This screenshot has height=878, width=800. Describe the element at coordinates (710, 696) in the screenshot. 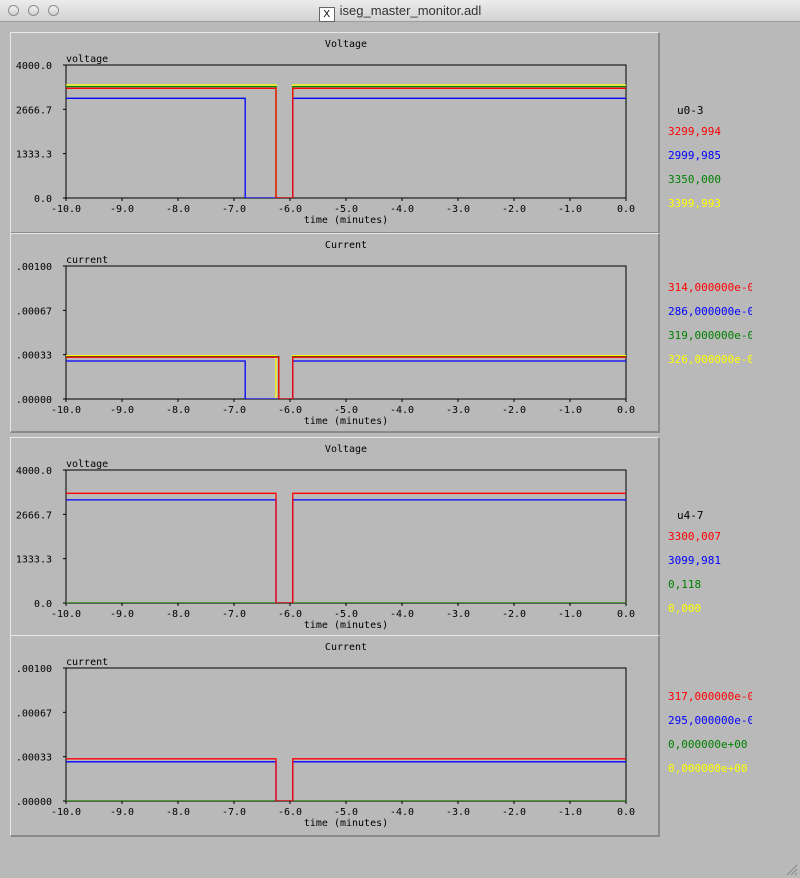

I see `readout-value: 317,000000e-06` at that location.